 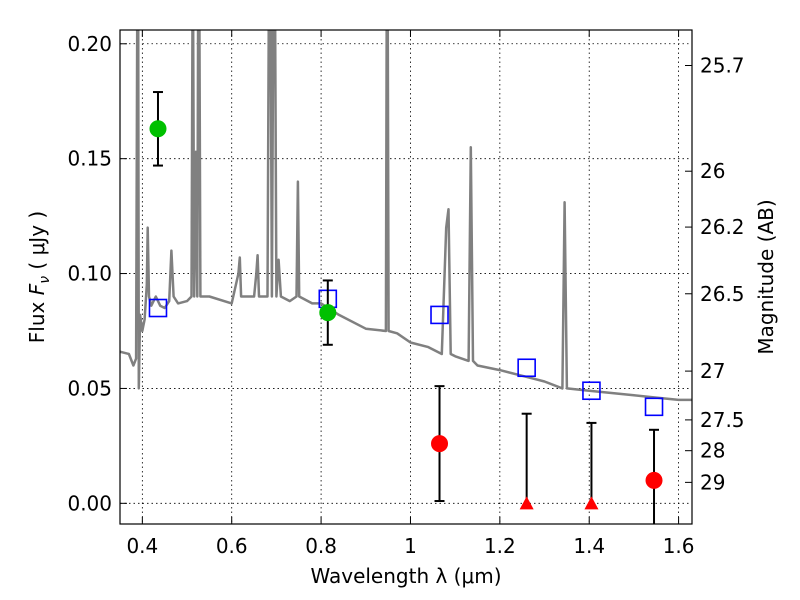 I want to click on mag-tick-label: 27, so click(x=712, y=371).